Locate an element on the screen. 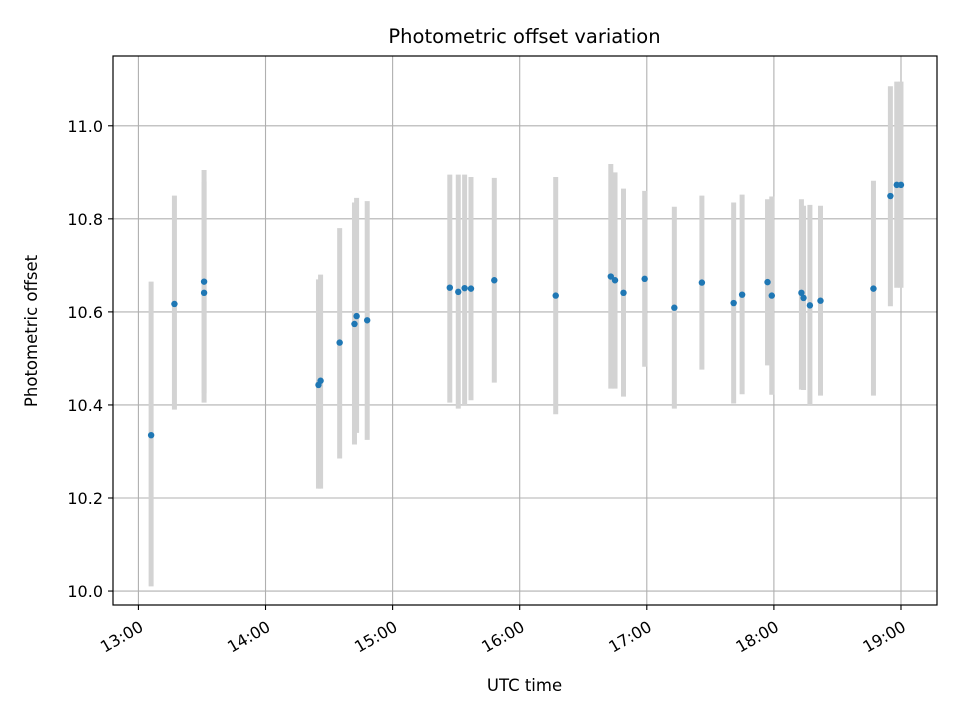 This screenshot has width=960, height=720. y-tick-label: 10.8 is located at coordinates (85, 219).